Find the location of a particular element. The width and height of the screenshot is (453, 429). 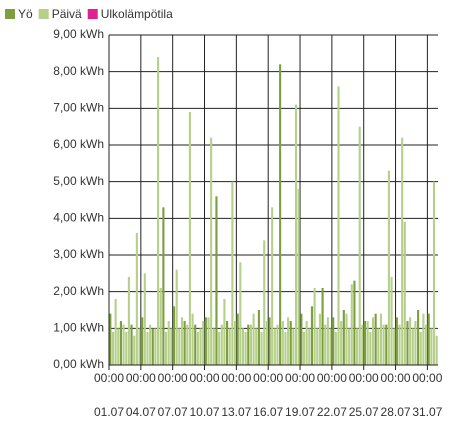

x-tick-label: 01.07 is located at coordinates (109, 412).